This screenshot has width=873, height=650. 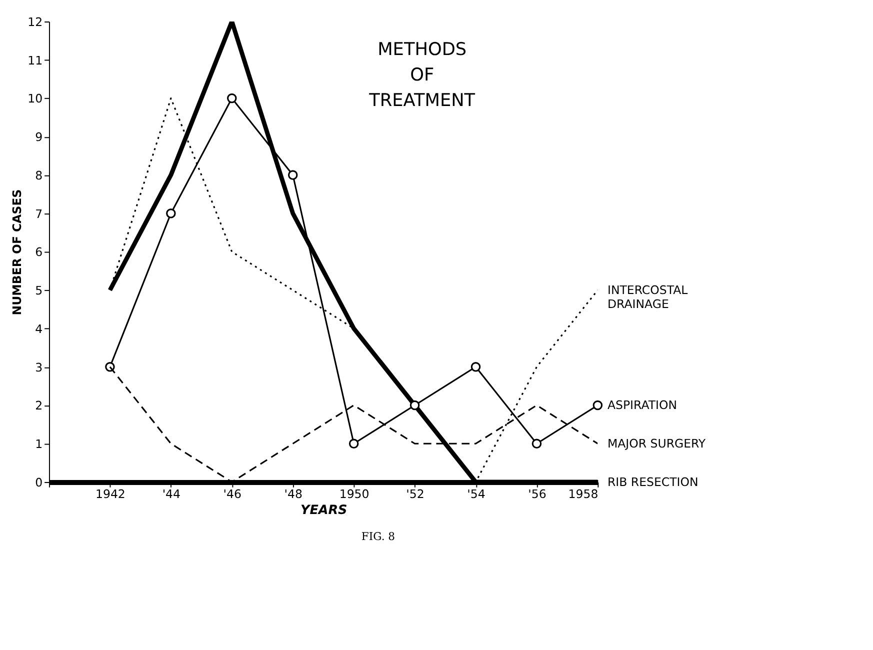 I want to click on caption: FIG. 8, so click(x=378, y=536).